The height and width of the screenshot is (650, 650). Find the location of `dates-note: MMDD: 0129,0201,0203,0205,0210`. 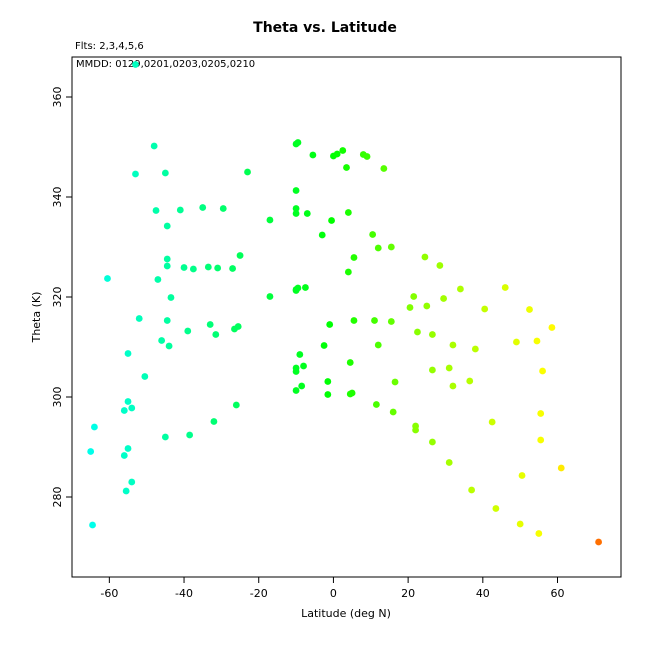

dates-note: MMDD: 0129,0201,0203,0205,0210 is located at coordinates (166, 64).